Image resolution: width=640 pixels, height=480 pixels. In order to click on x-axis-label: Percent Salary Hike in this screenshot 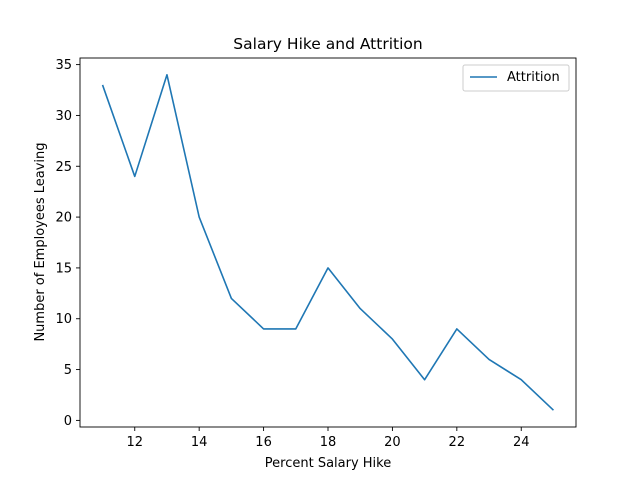, I will do `click(328, 463)`.